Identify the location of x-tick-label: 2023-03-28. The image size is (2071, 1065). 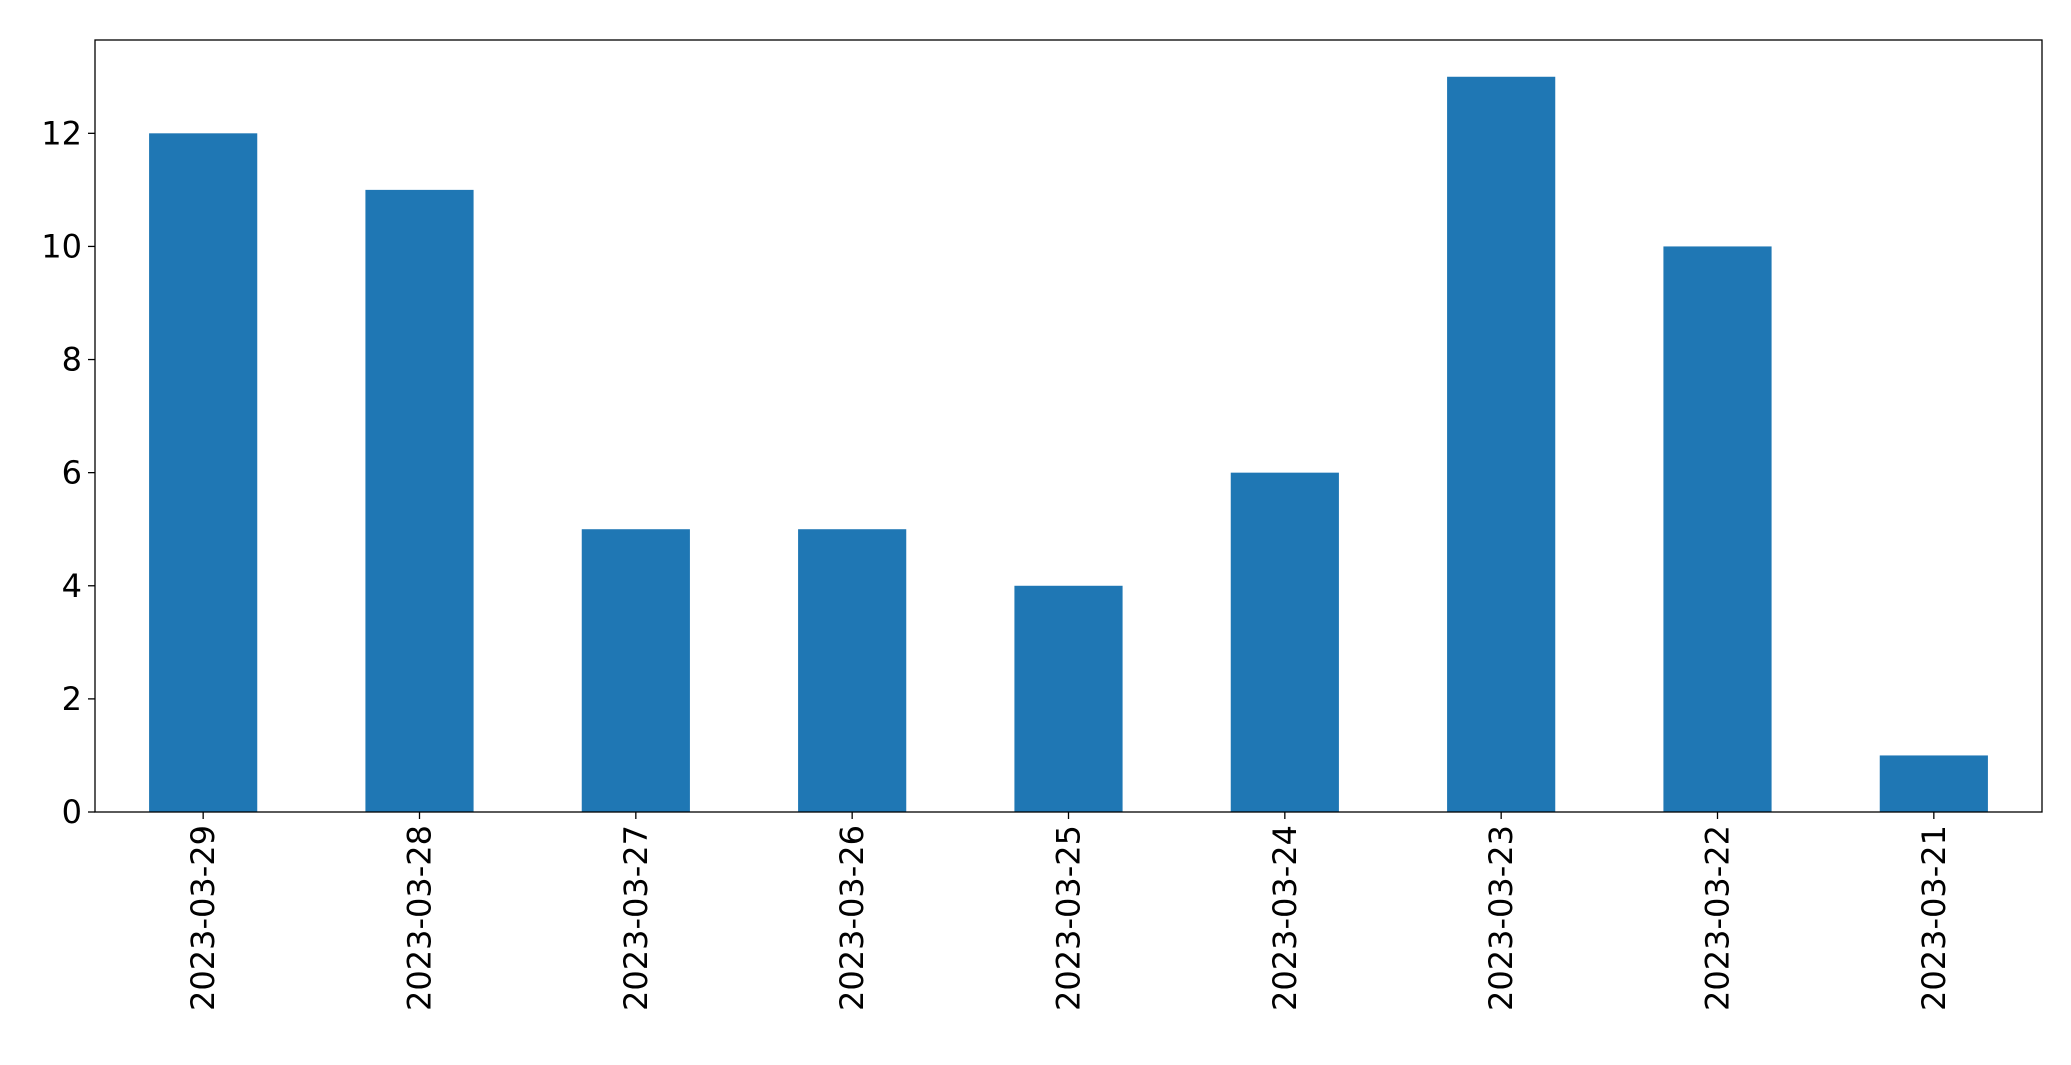
(420, 918).